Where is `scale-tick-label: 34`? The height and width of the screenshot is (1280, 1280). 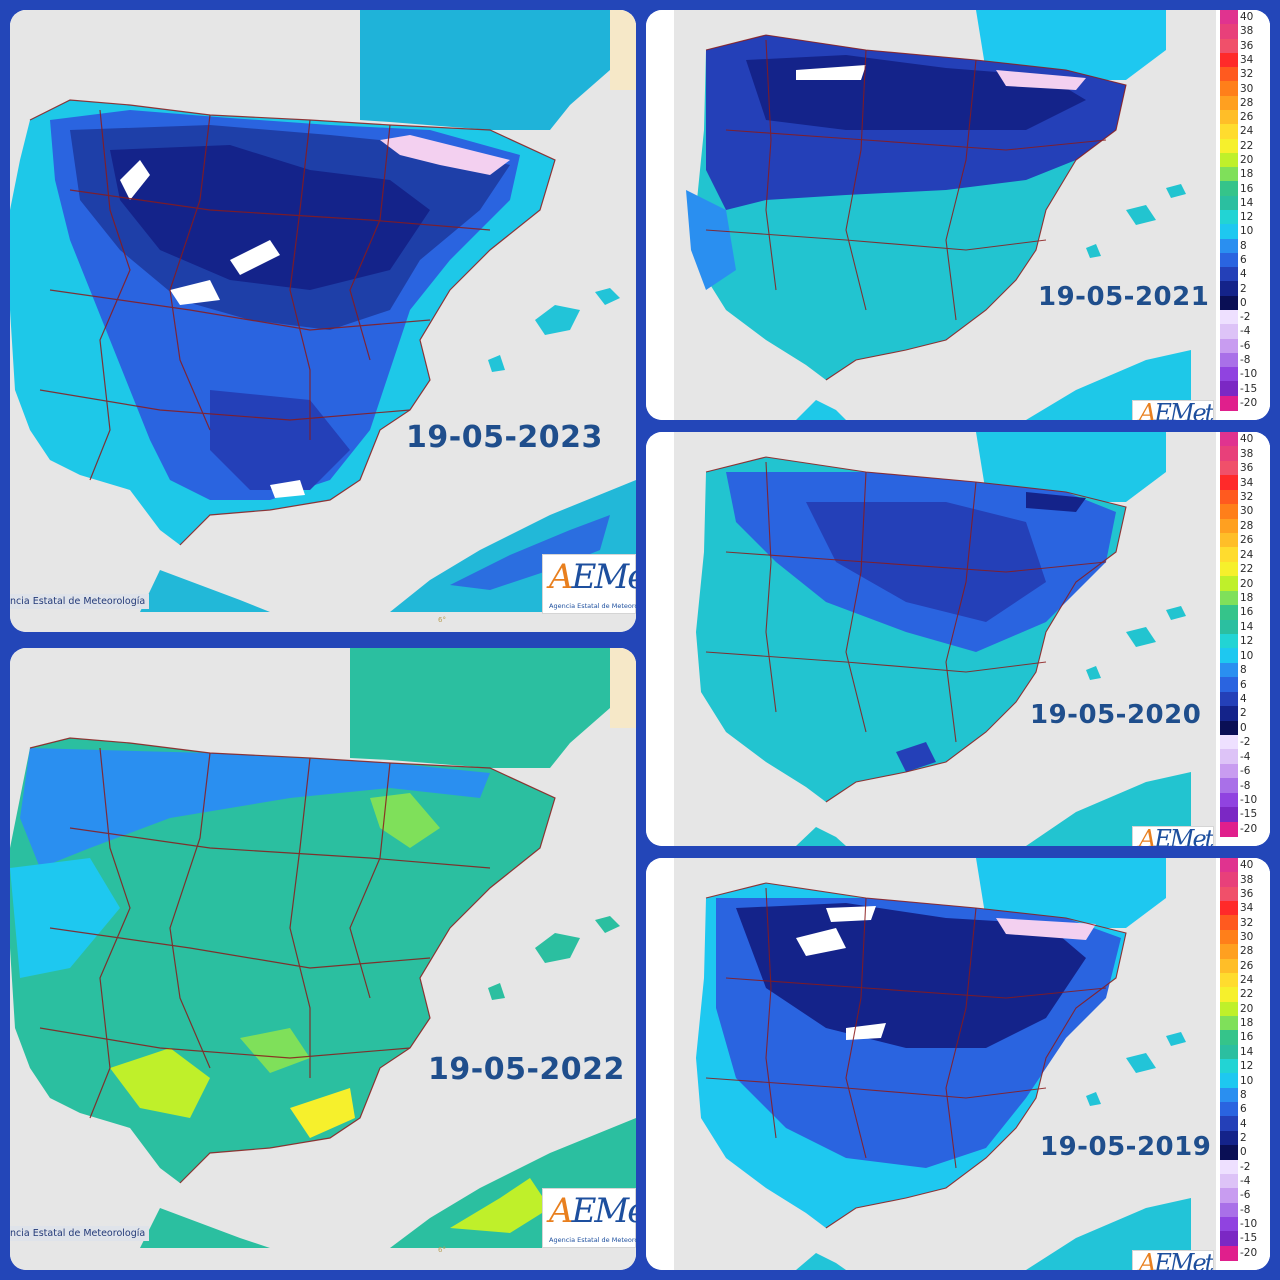 scale-tick-label: 34 is located at coordinates (1247, 908).